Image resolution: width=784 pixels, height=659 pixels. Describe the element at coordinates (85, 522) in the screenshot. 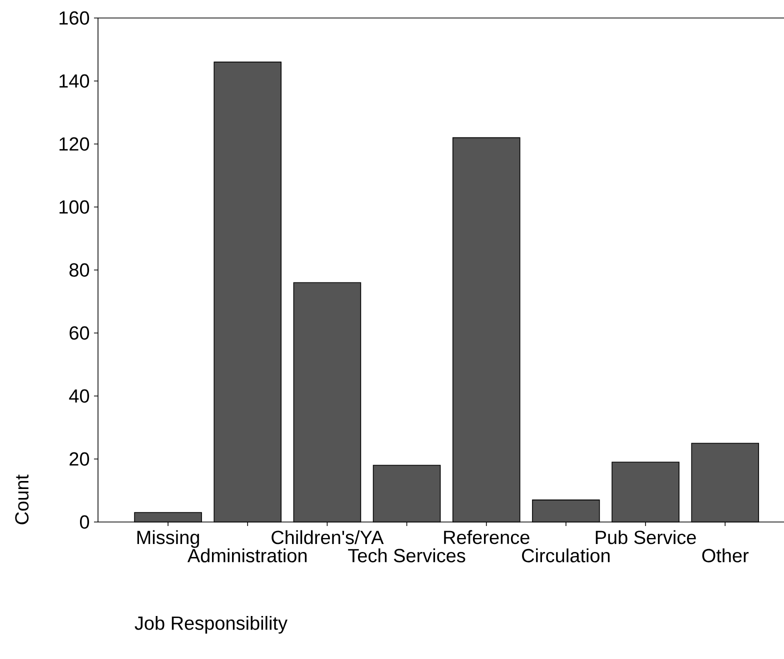

I see `y-tick-label: 0` at that location.